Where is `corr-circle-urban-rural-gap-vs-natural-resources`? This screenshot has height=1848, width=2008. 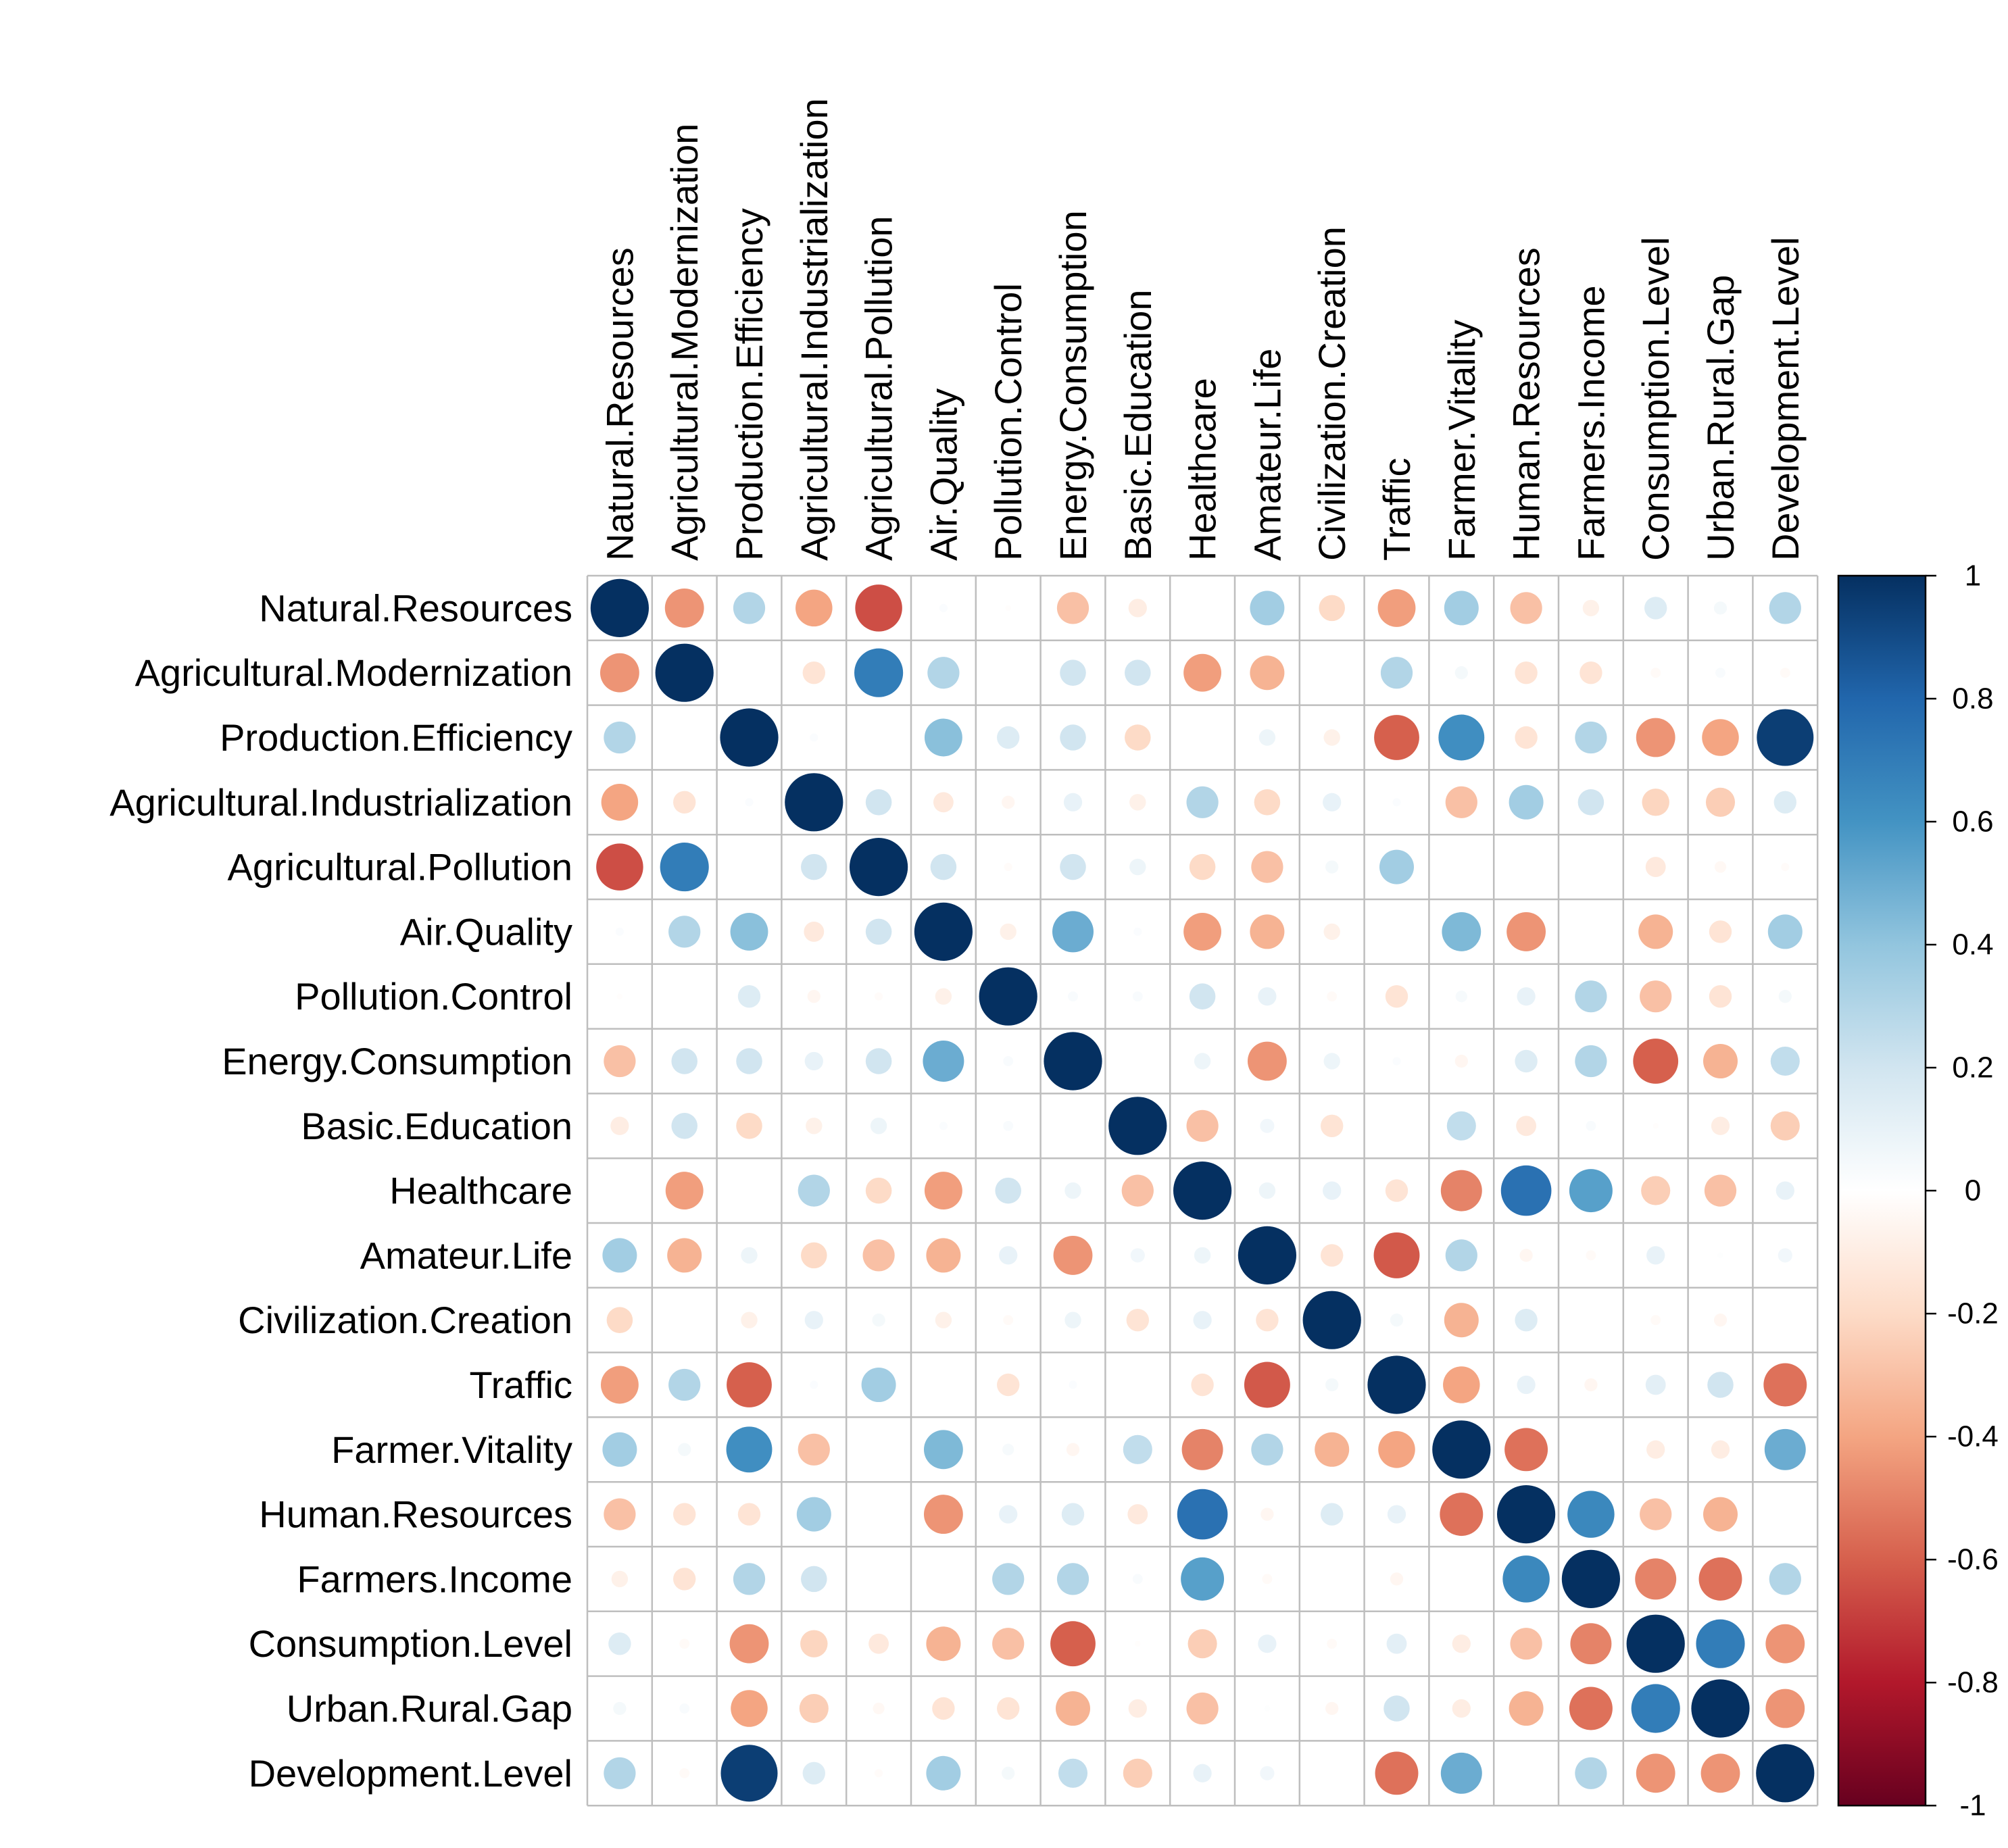 corr-circle-urban-rural-gap-vs-natural-resources is located at coordinates (620, 1708).